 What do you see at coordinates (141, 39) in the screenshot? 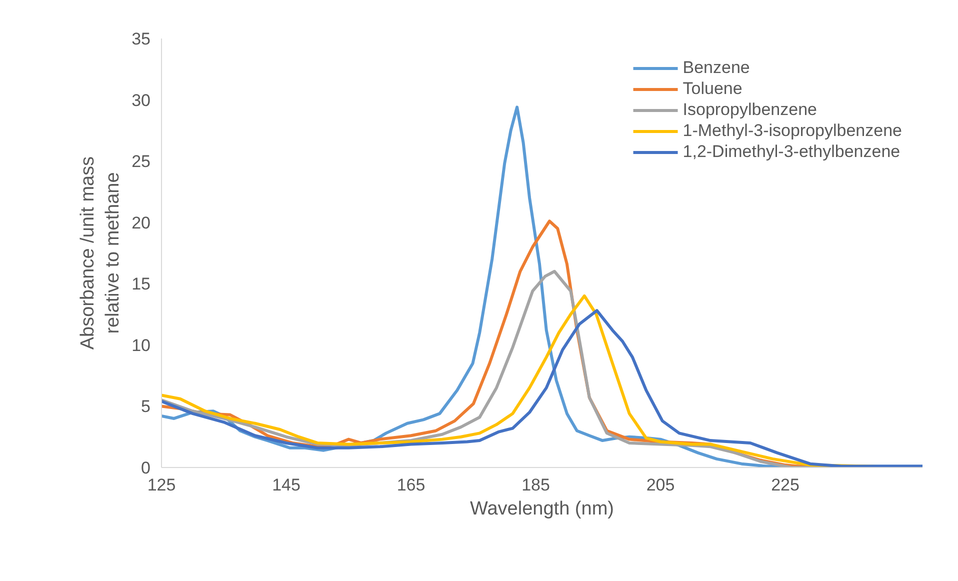
I see `y-tick-label: 35` at bounding box center [141, 39].